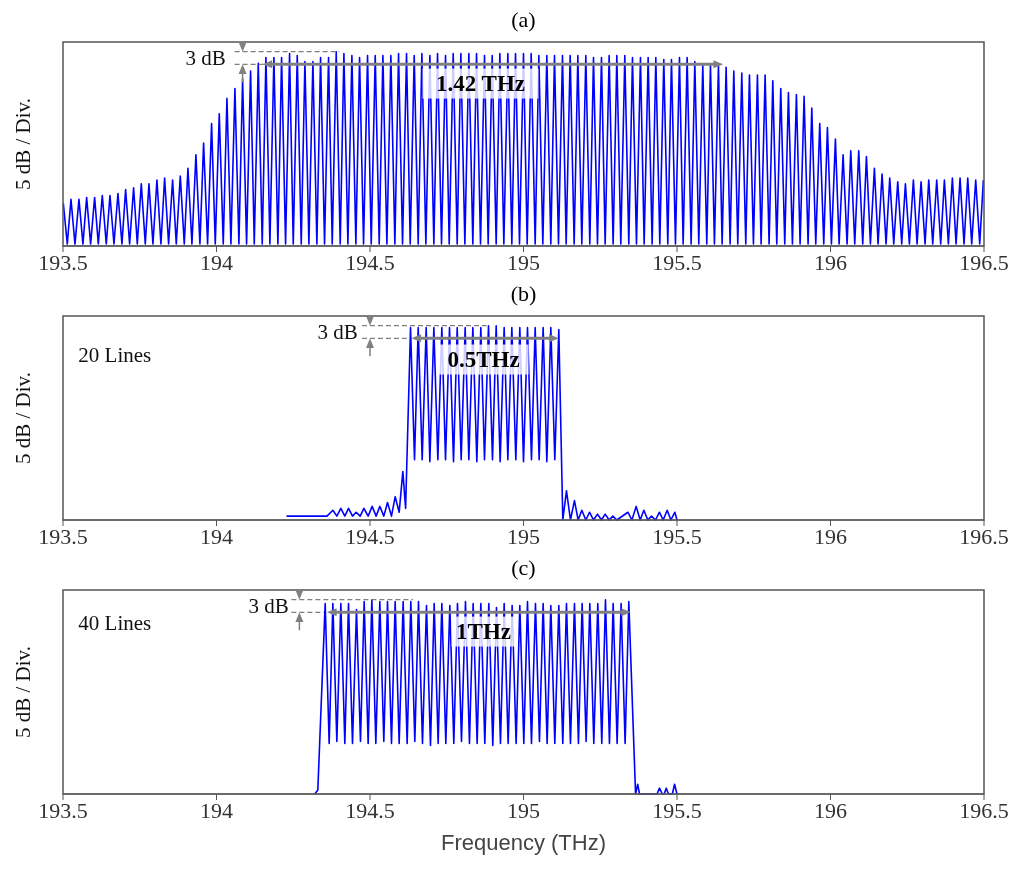  I want to click on x-axis-title: Frequency (THz), so click(523, 843).